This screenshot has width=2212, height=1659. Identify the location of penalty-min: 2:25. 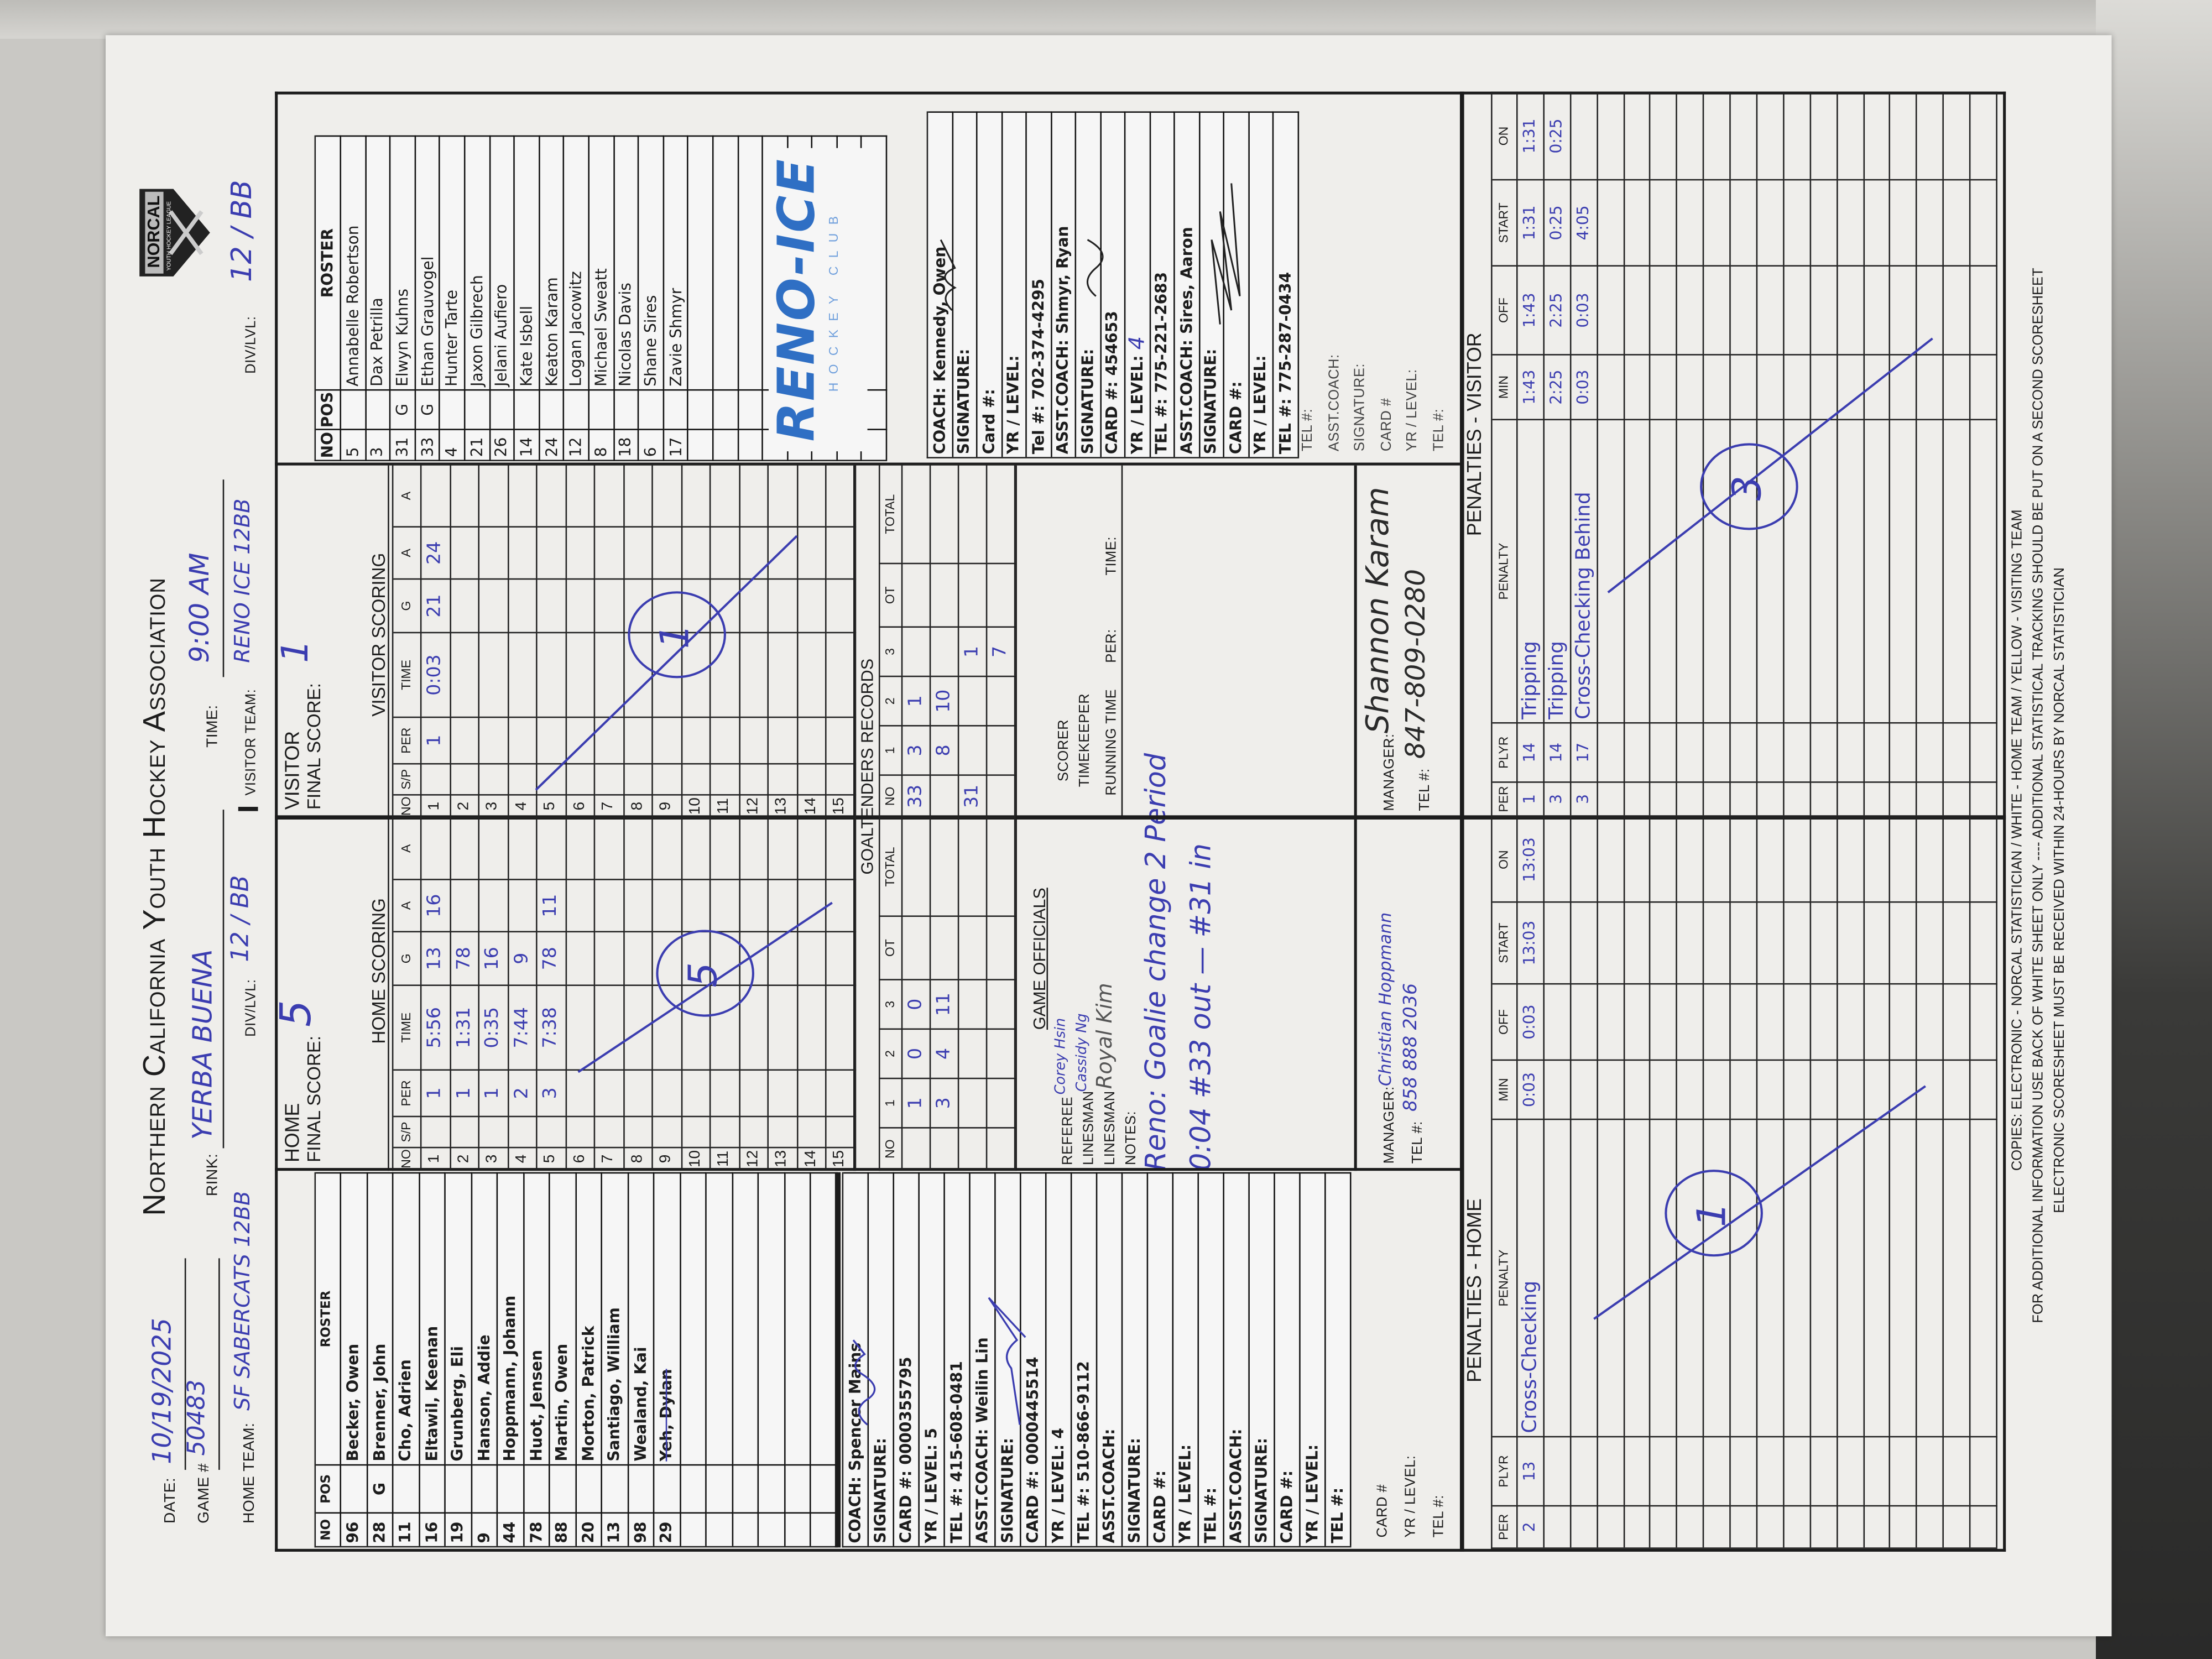
(1558, 387).